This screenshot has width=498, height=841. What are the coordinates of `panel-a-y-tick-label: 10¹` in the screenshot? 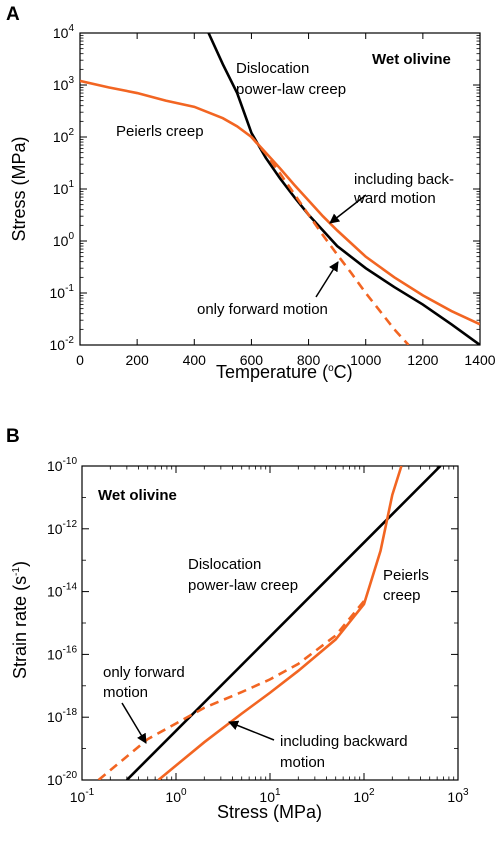 It's located at (64, 188).